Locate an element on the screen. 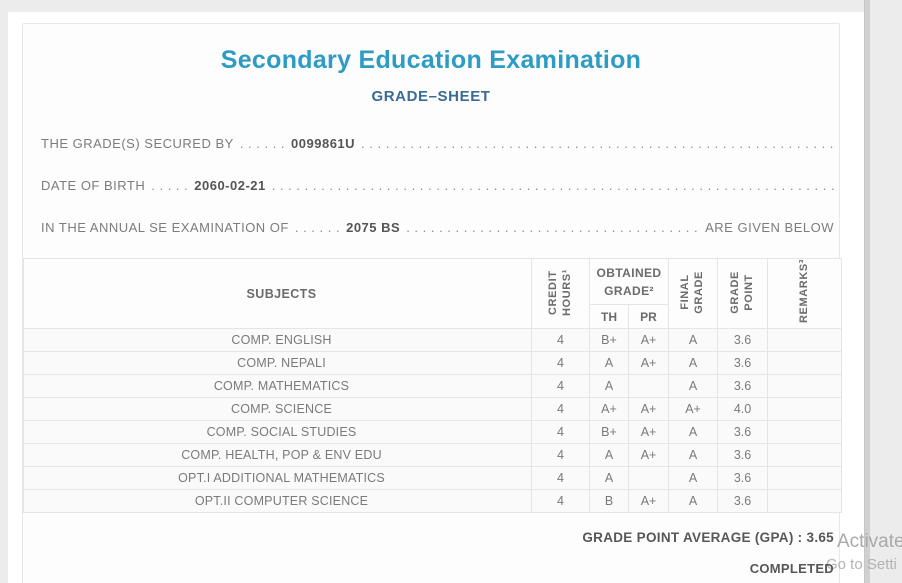 The width and height of the screenshot is (902, 583). header-credit-hours: CREDIT HOURS¹ is located at coordinates (560, 293).